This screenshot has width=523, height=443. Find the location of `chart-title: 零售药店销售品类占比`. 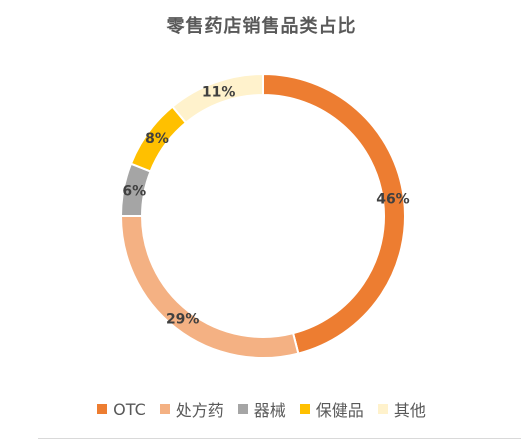

chart-title: 零售药店销售品类占比 is located at coordinates (261, 26).